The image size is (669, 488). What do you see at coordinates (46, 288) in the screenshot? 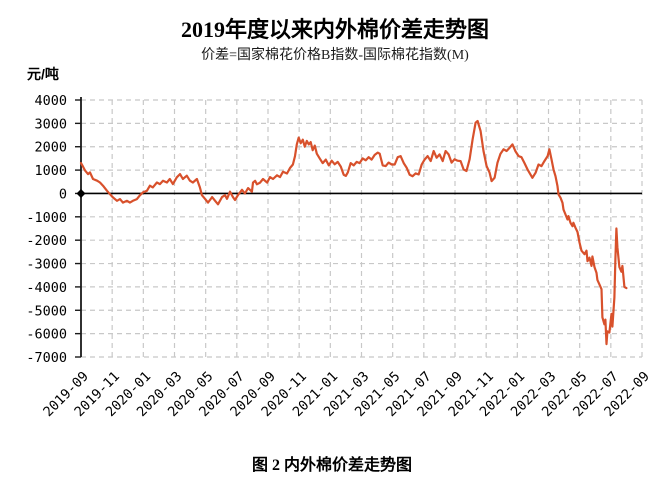
I see `y-tick-label: -4000` at bounding box center [46, 288].